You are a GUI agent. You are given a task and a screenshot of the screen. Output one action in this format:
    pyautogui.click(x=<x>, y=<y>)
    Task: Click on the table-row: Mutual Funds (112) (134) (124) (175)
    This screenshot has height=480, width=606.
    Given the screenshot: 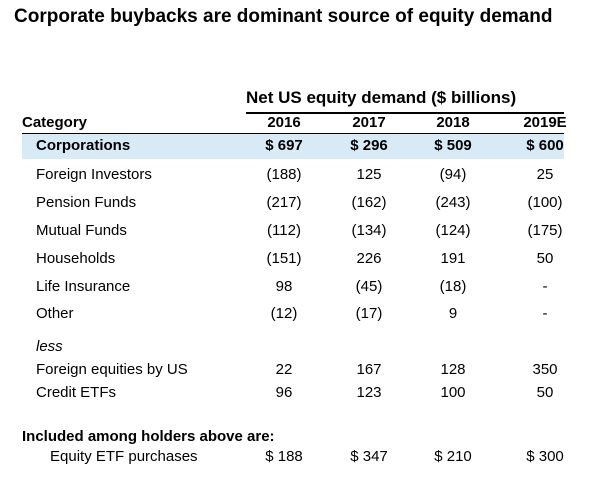 What is the action you would take?
    pyautogui.click(x=303, y=231)
    